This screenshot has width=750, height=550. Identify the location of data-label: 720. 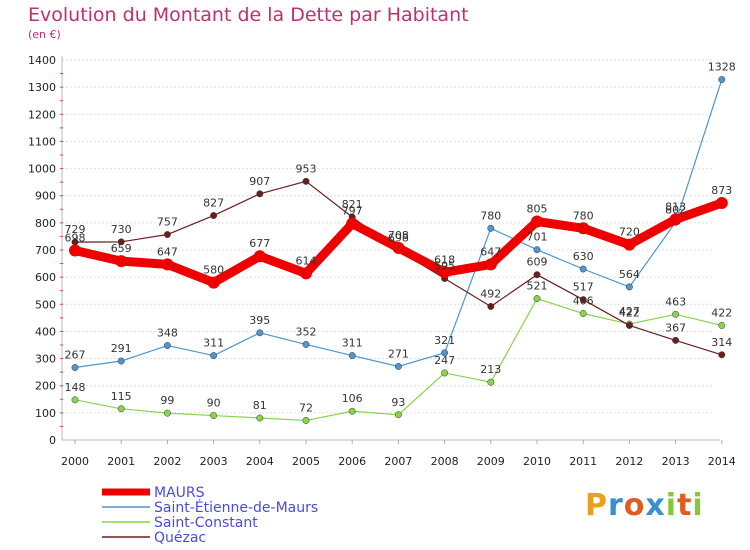
(629, 232).